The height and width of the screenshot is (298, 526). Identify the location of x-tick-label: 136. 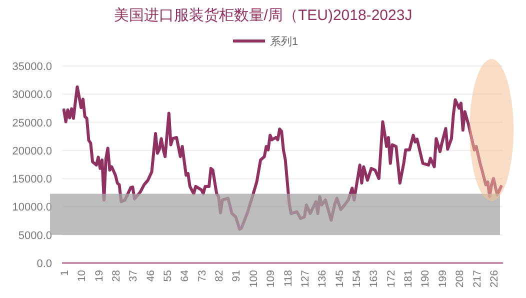
(322, 279).